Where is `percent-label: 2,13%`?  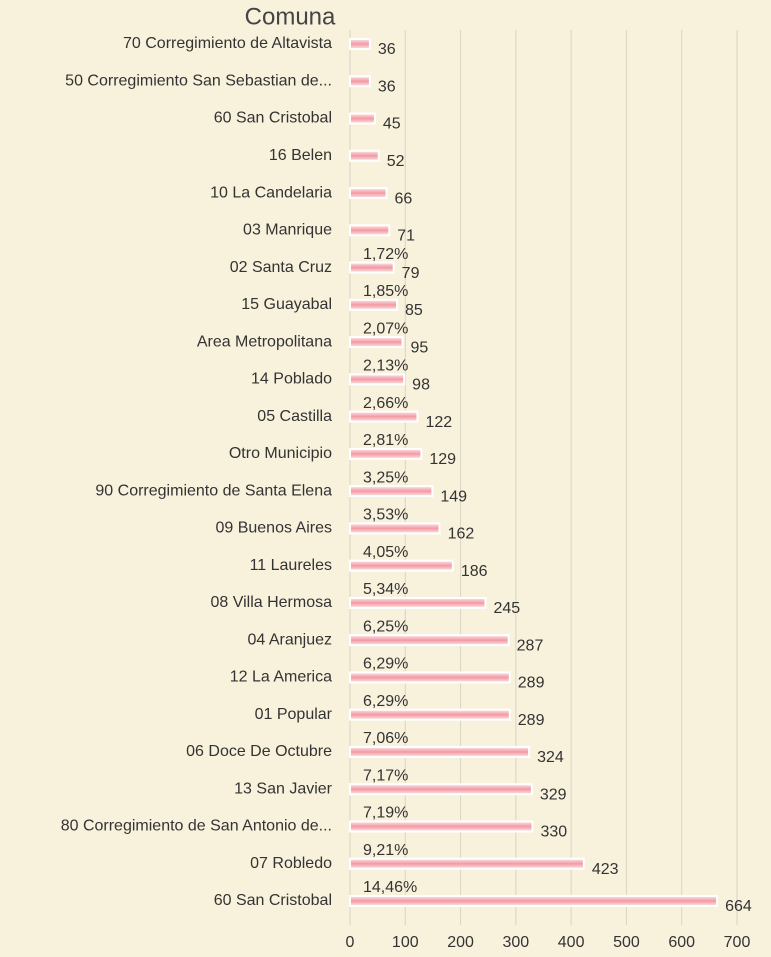 percent-label: 2,13% is located at coordinates (385, 366).